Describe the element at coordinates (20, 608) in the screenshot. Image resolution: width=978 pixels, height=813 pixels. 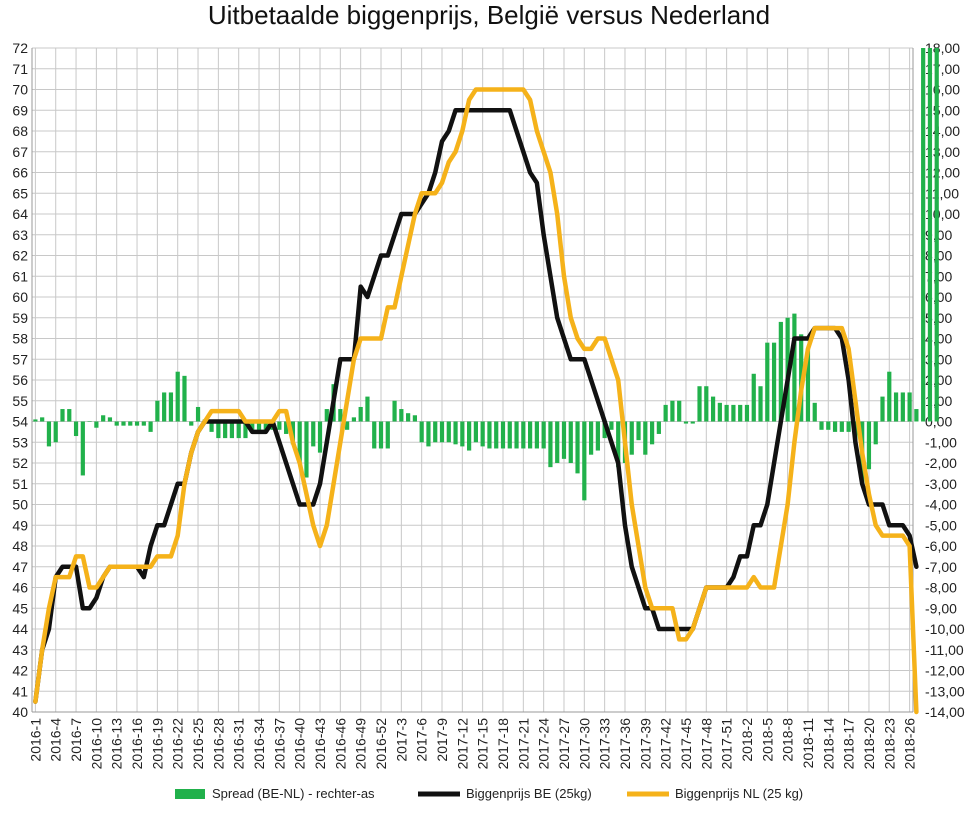
I see `y-tick-left: 45` at that location.